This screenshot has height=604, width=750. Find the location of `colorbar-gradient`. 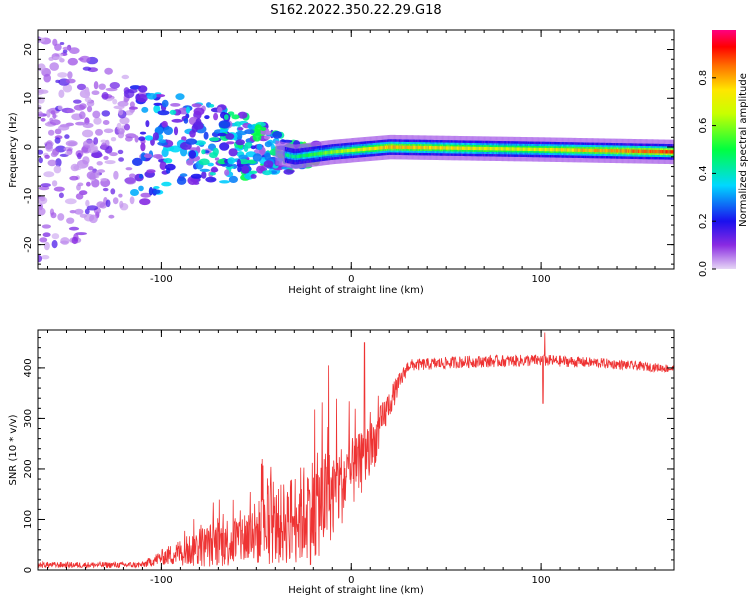

colorbar-gradient is located at coordinates (724, 149).